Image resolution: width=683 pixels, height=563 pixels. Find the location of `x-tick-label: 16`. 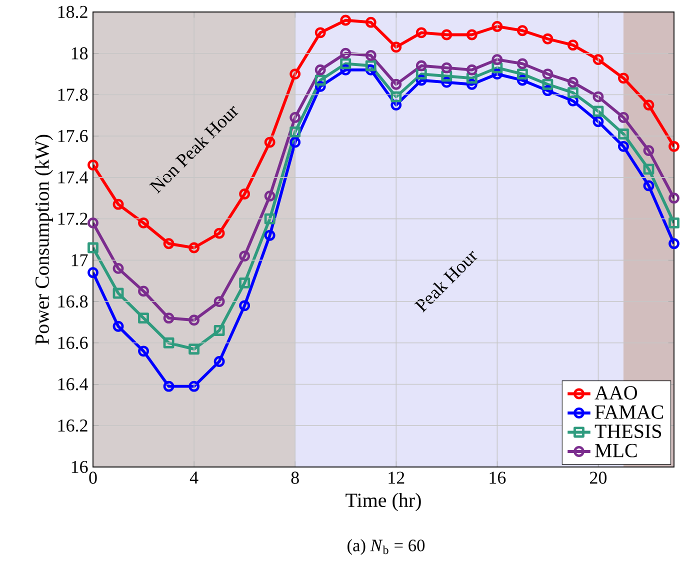

x-tick-label: 16 is located at coordinates (498, 478).